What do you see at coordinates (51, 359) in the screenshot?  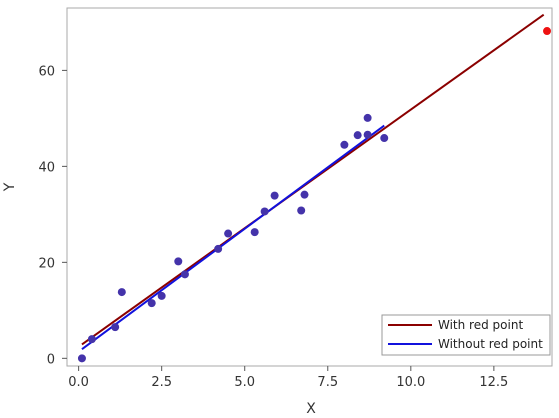 I see `y-tick-label: 0` at bounding box center [51, 359].